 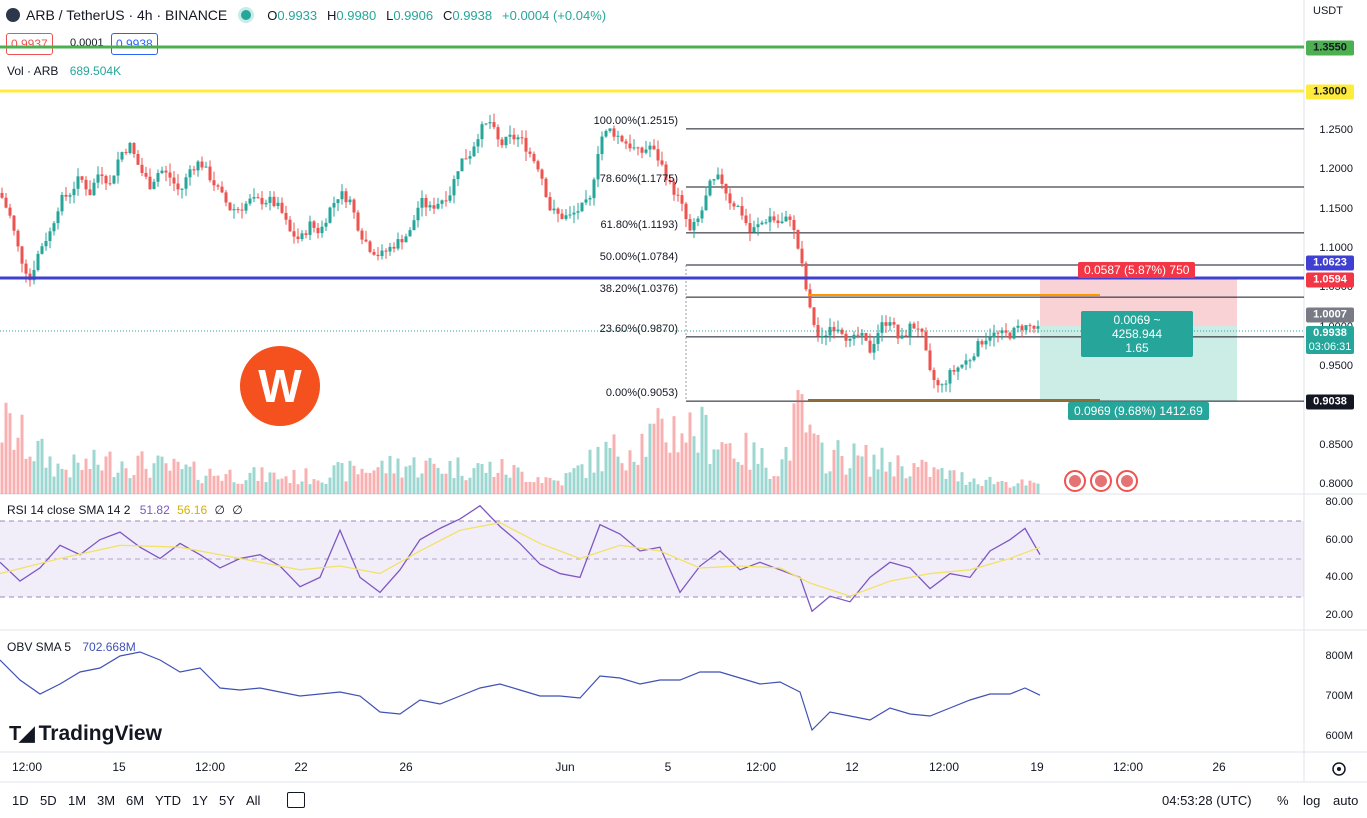 I want to click on range-button-1d: 1D, so click(x=20, y=800).